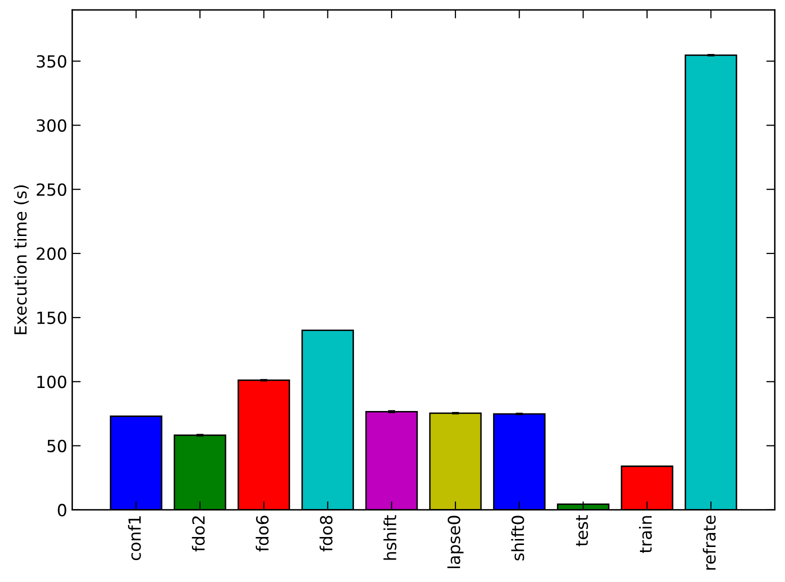 This screenshot has width=785, height=582. Describe the element at coordinates (262, 534) in the screenshot. I see `x-tick-label: fdo6` at that location.